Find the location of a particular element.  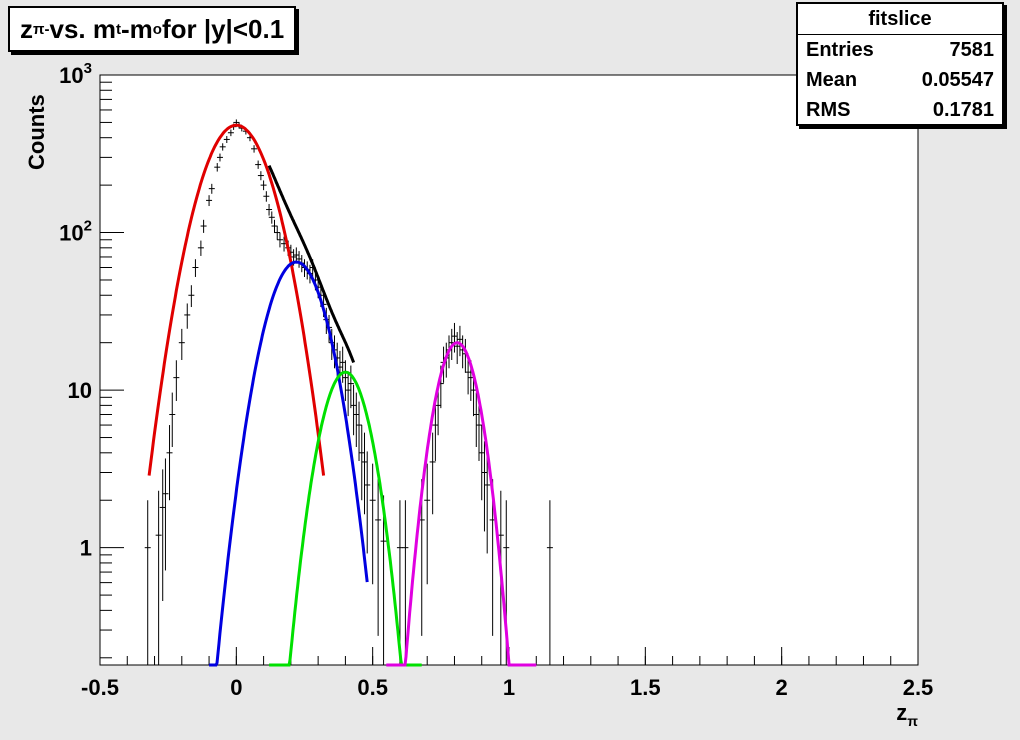

stats-value: 0.1781 is located at coordinates (963, 110).